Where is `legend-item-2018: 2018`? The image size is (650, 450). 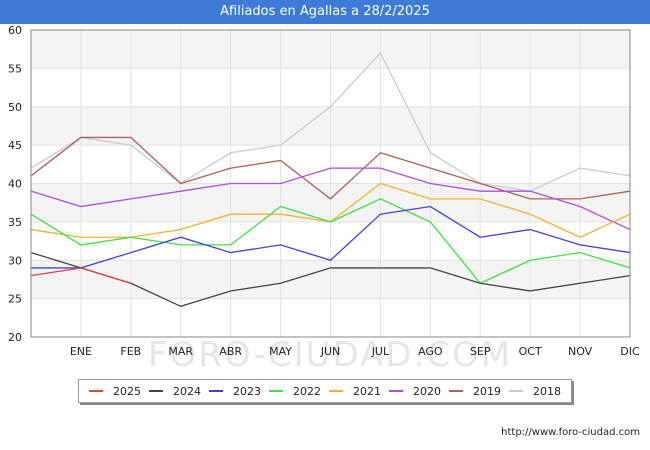 legend-item-2018: 2018 is located at coordinates (535, 391).